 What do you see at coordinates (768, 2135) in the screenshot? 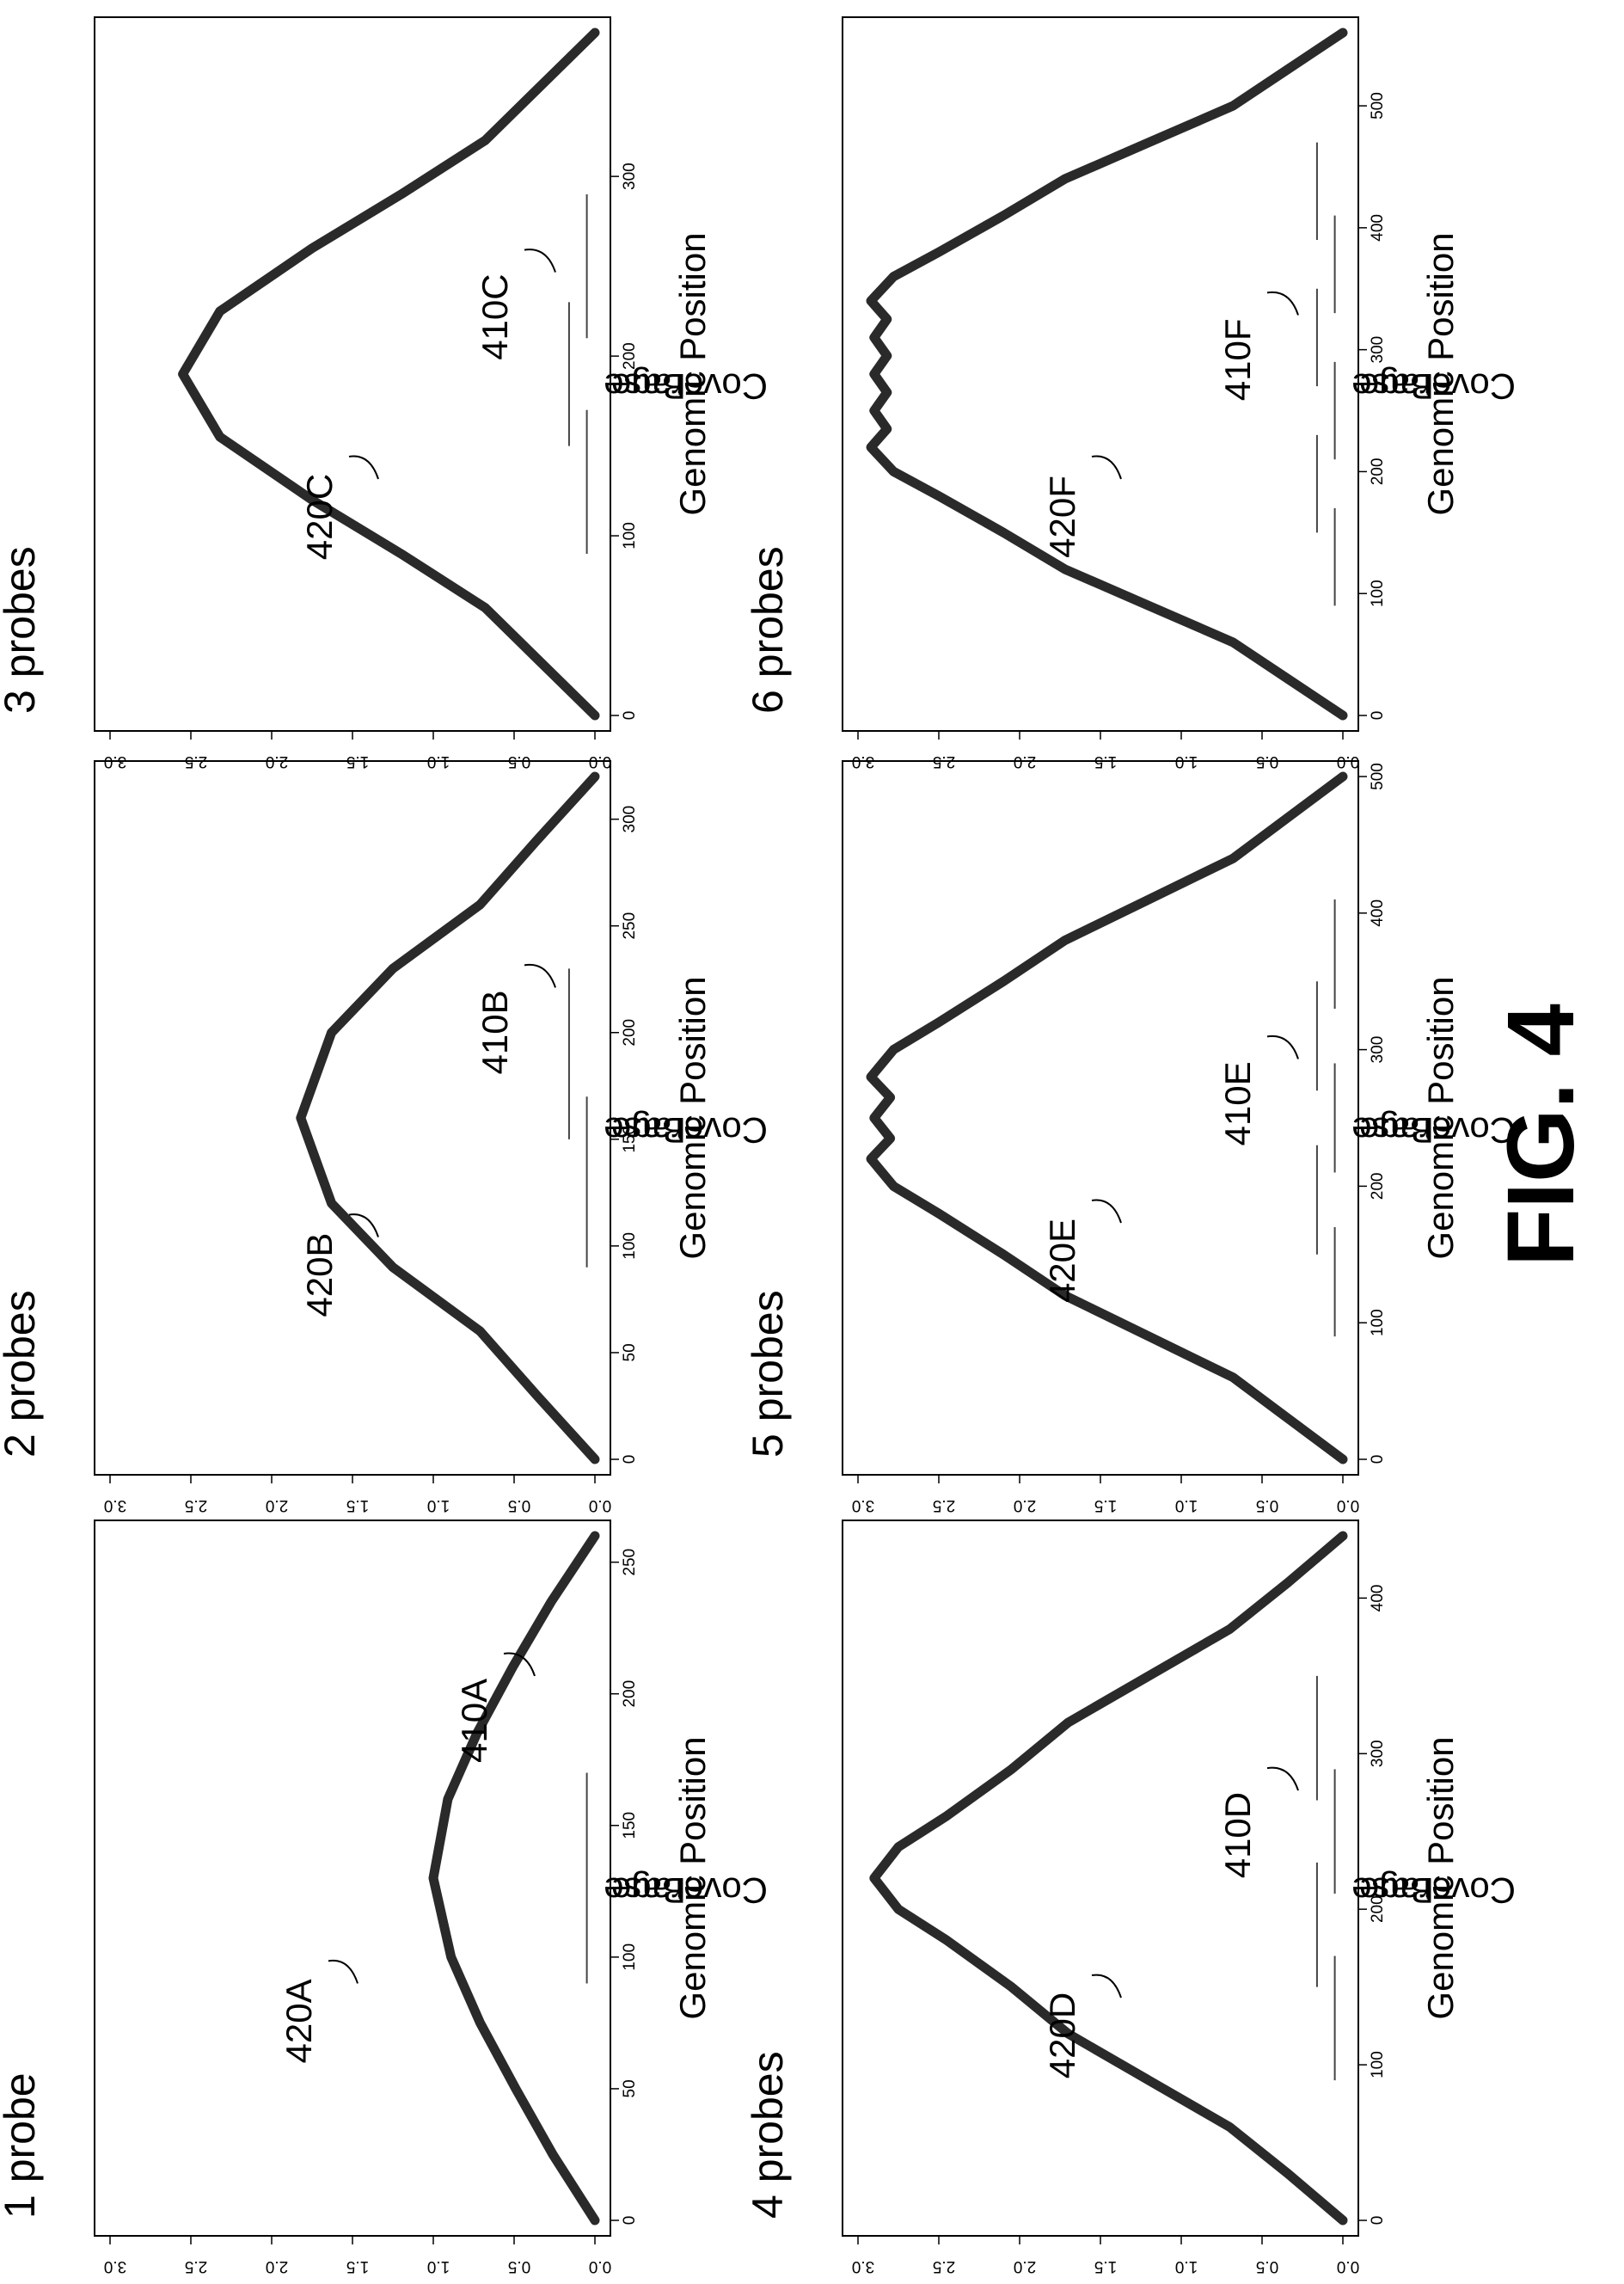
I see `panel-title: 4 probes` at bounding box center [768, 2135].